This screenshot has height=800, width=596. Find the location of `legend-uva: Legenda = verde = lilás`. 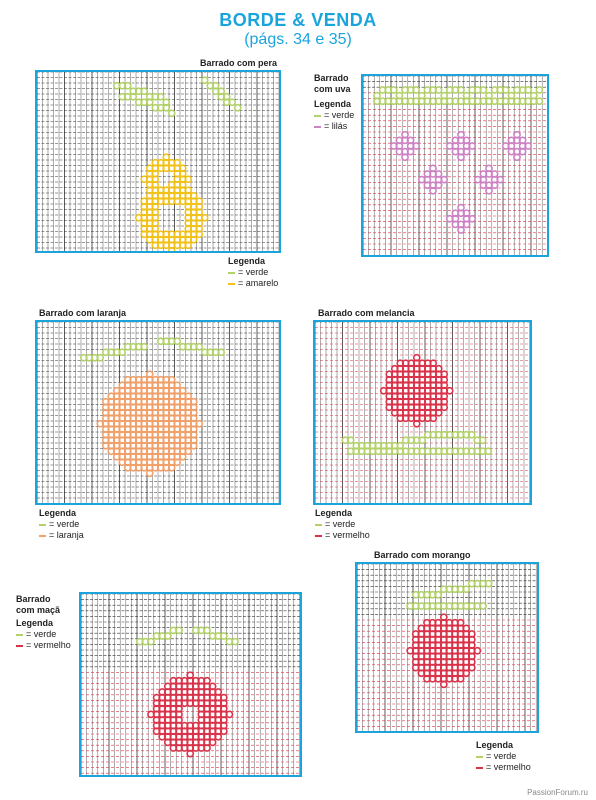

legend-uva: Legenda = verde = lilás is located at coordinates (334, 115).